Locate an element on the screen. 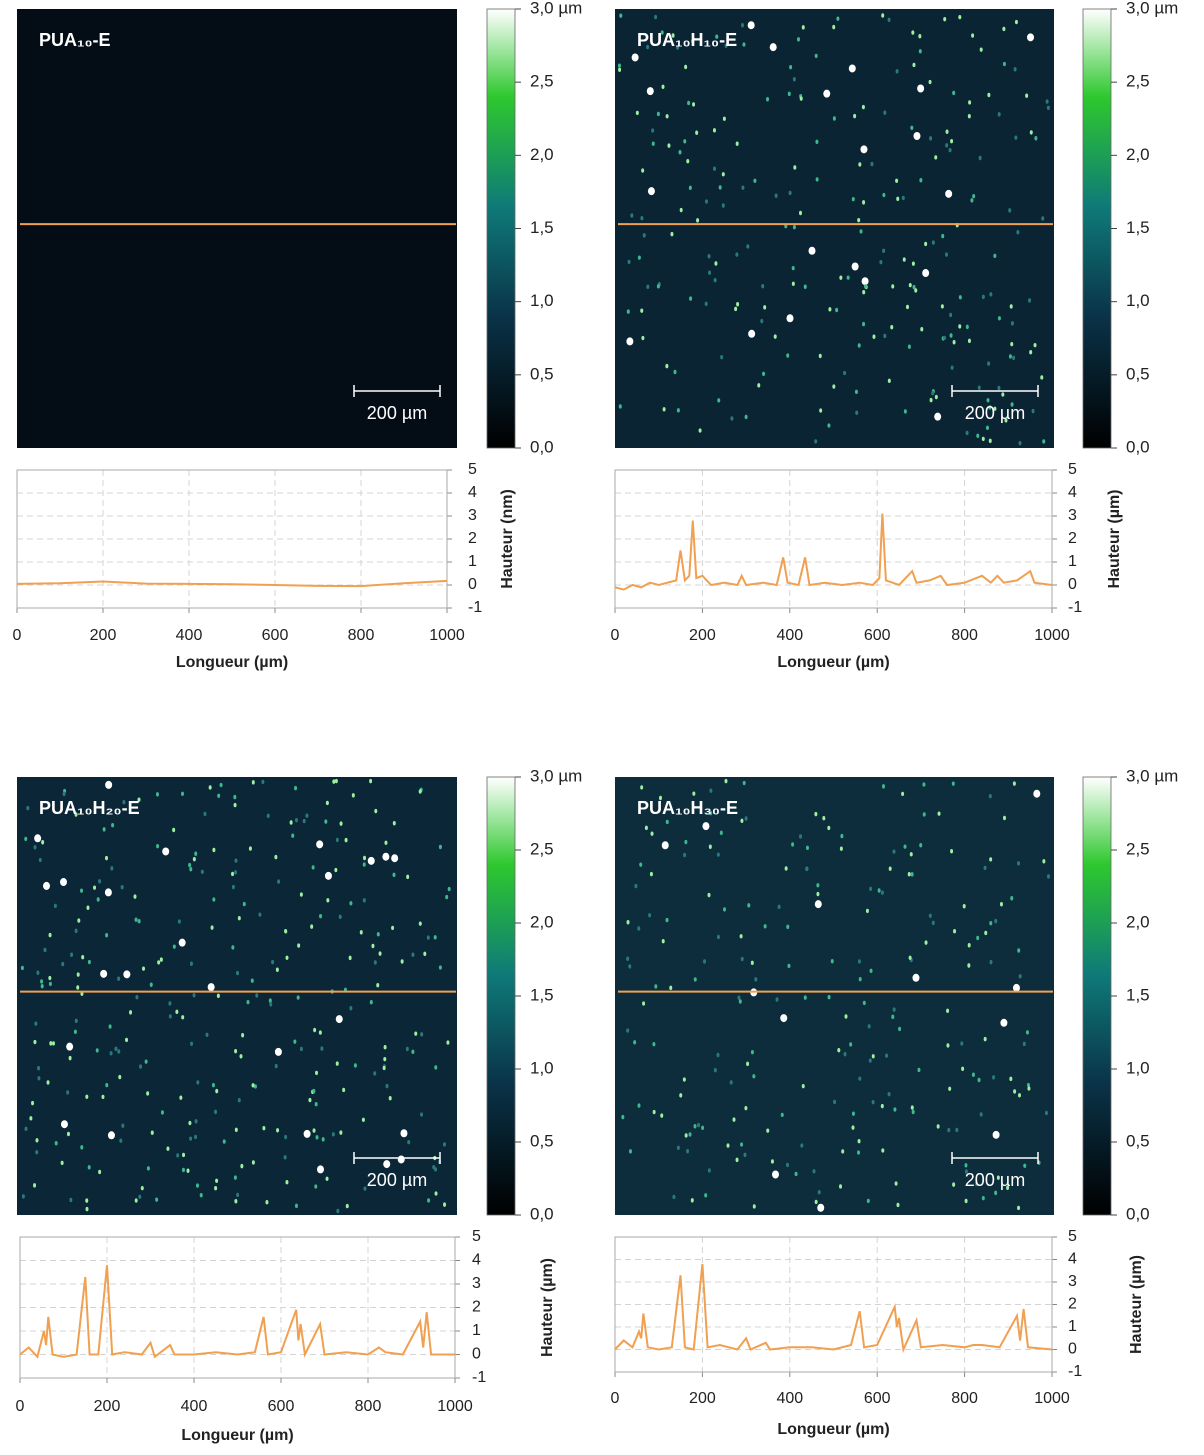 The image size is (1204, 1455). colorbar-tick-label: 3,0 µm is located at coordinates (1152, 775).